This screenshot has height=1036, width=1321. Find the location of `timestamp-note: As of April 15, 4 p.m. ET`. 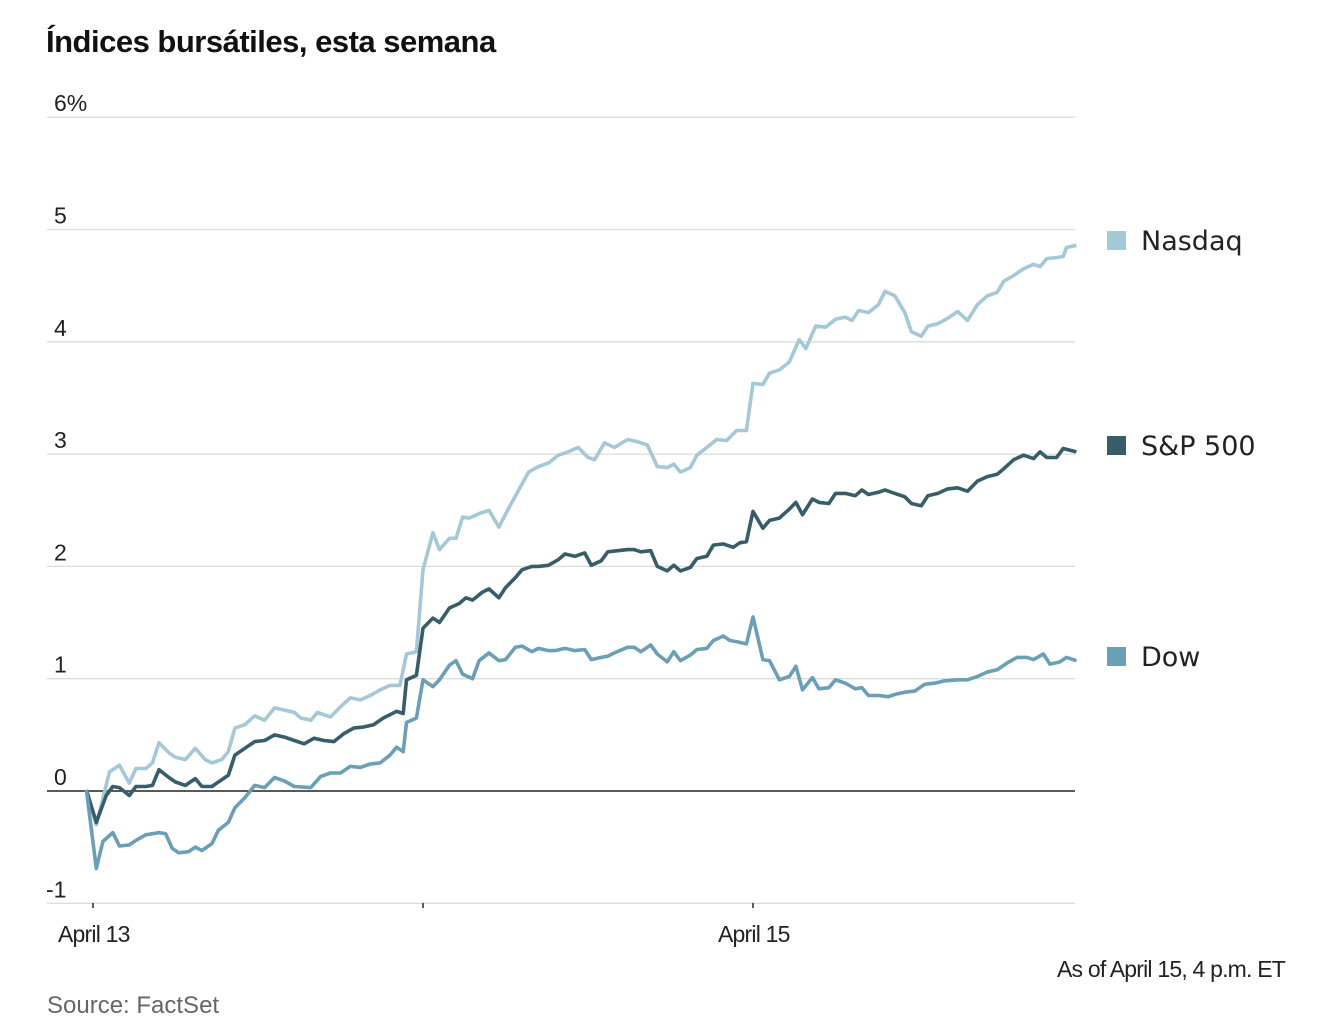

timestamp-note: As of April 15, 4 p.m. ET is located at coordinates (1171, 969).